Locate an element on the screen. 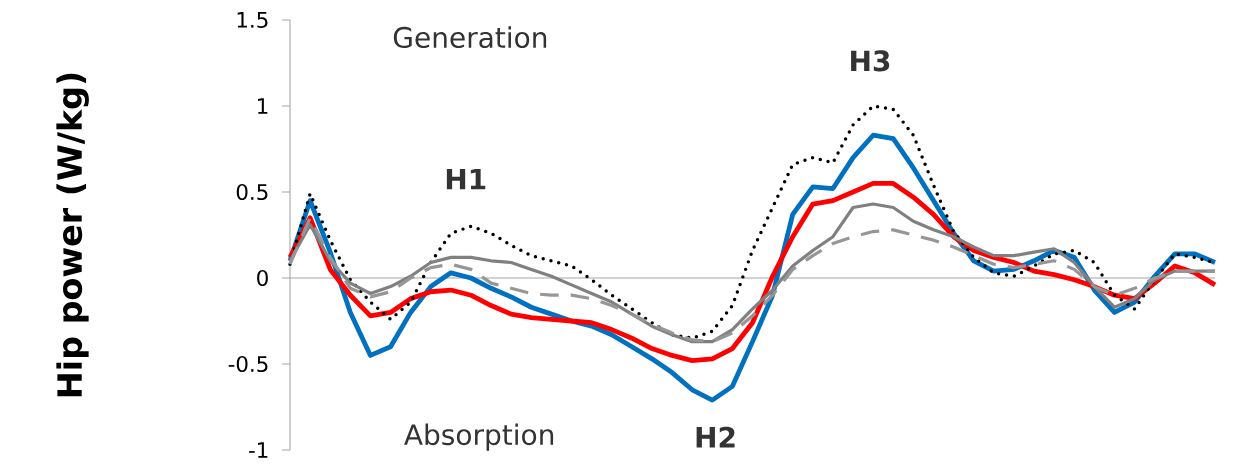 The height and width of the screenshot is (468, 1245). annotation: H3 is located at coordinates (870, 61).